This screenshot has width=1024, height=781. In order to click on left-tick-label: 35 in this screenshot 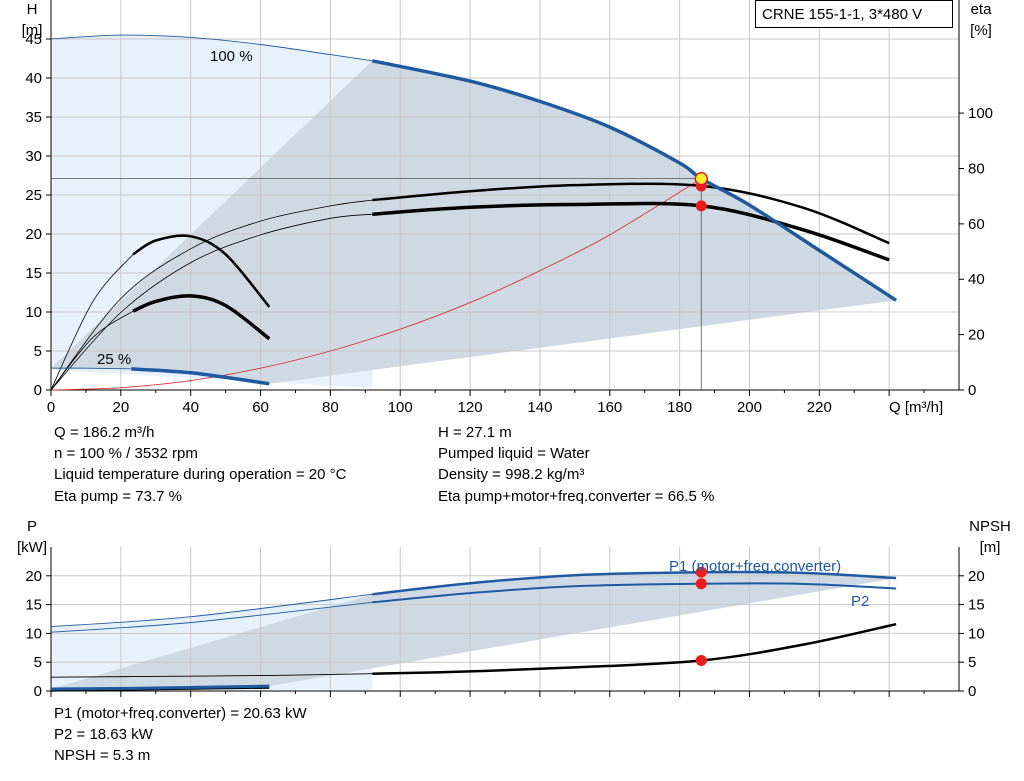, I will do `click(33, 117)`.